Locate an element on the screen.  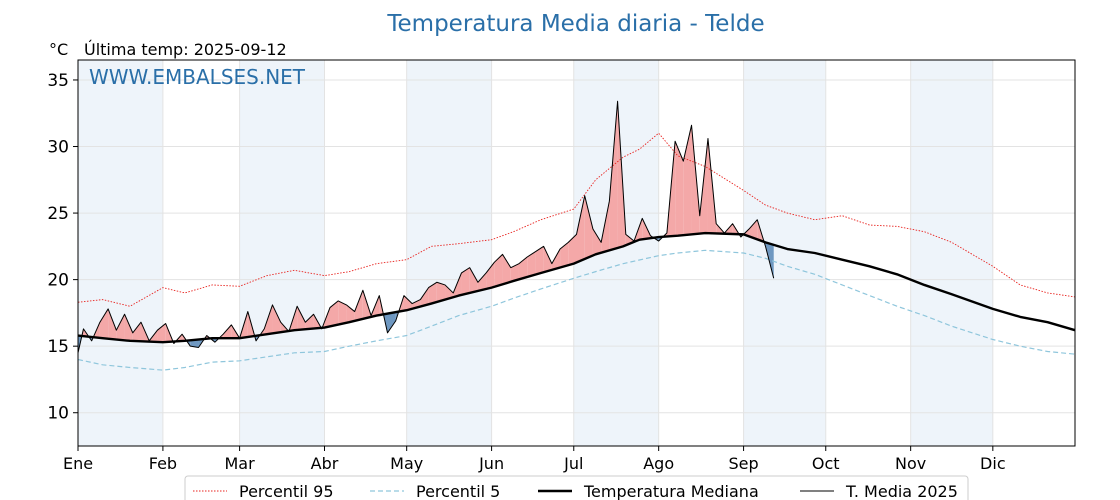
last-temp-label: Última temp: 2025-09-12 is located at coordinates (185, 49).